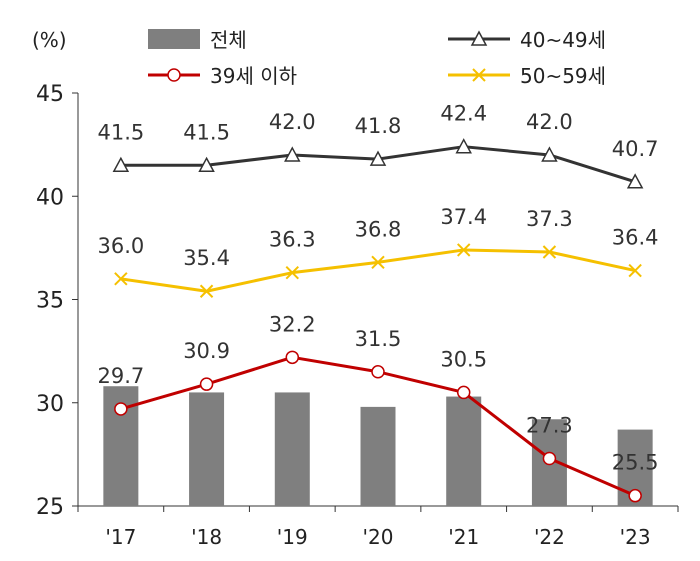 The width and height of the screenshot is (700, 561). I want to click on x-tick-label: '20, so click(378, 537).